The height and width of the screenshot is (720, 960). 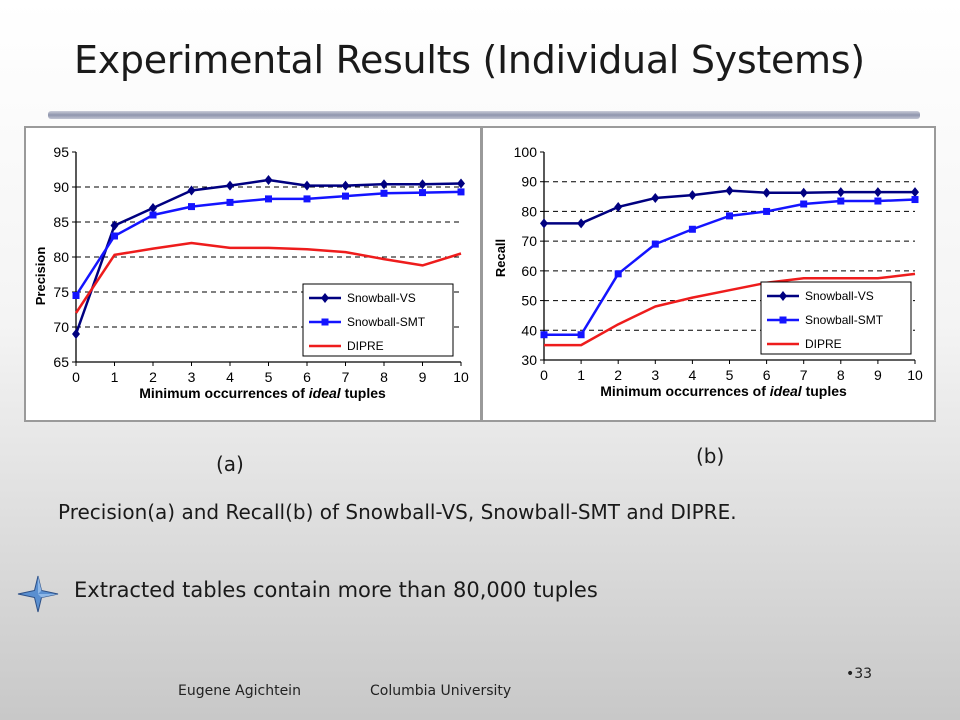 What do you see at coordinates (61, 362) in the screenshot?
I see `y-tick-label: 65` at bounding box center [61, 362].